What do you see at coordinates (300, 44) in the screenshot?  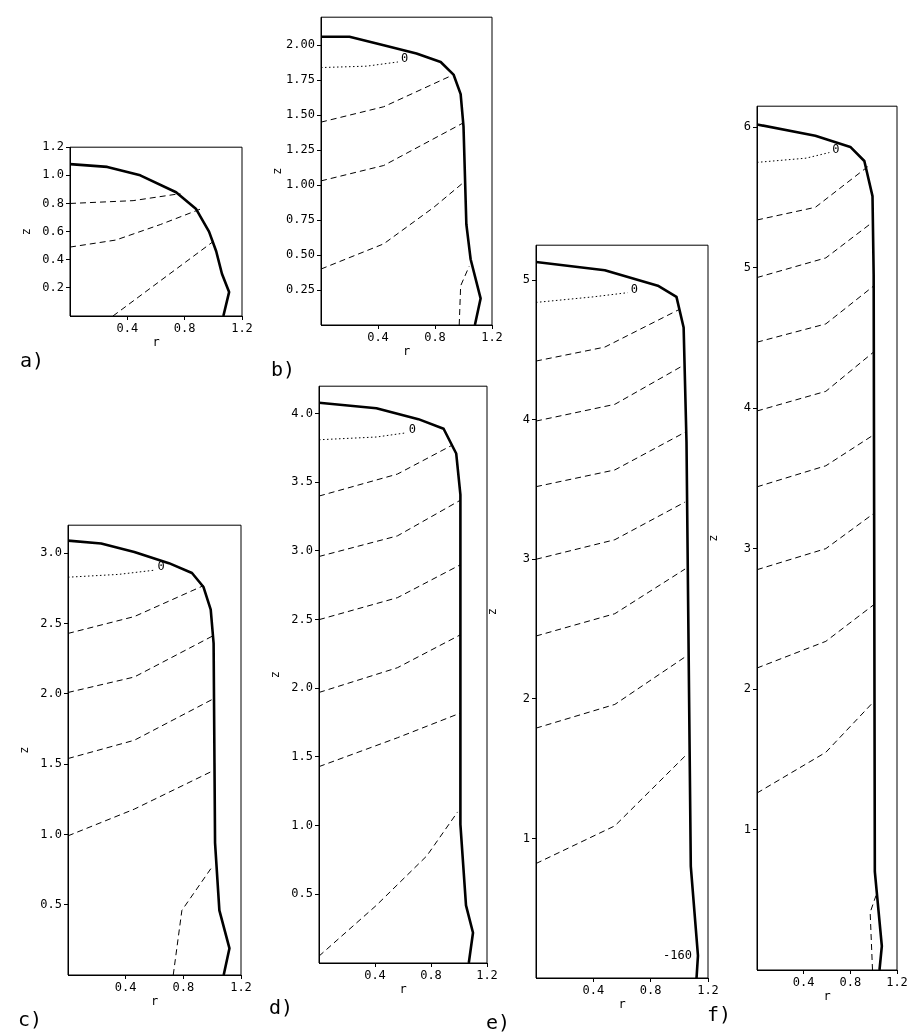 I see `y-tick-label: 2.00` at bounding box center [300, 44].